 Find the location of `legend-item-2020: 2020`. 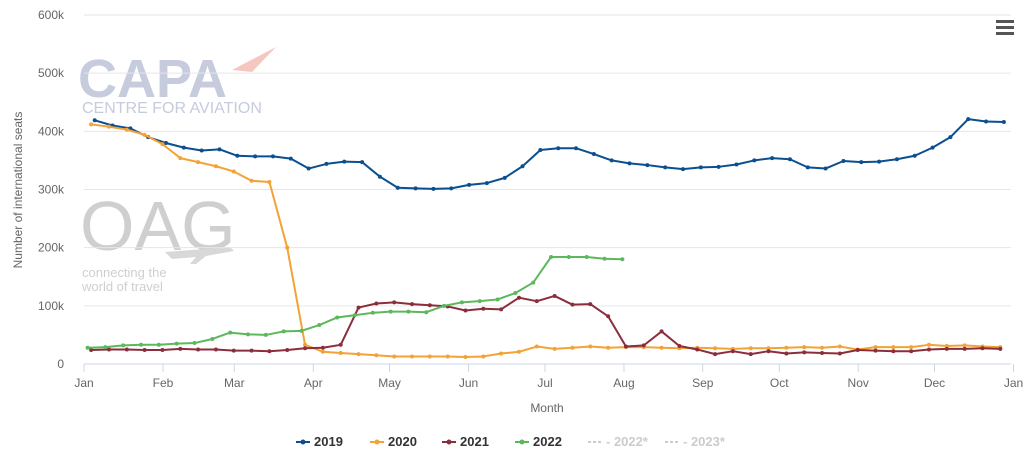

legend-item-2020: 2020 is located at coordinates (393, 441).